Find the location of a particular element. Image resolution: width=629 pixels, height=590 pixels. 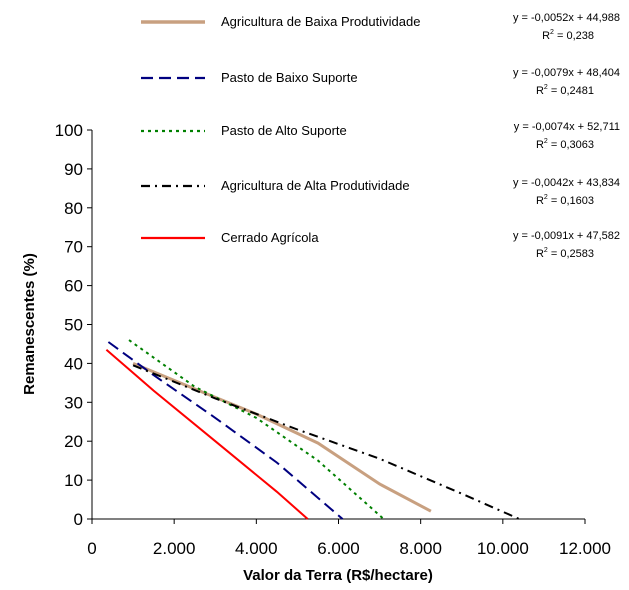

equation-1: y = -0,0079x + 48,404 is located at coordinates (566, 73).